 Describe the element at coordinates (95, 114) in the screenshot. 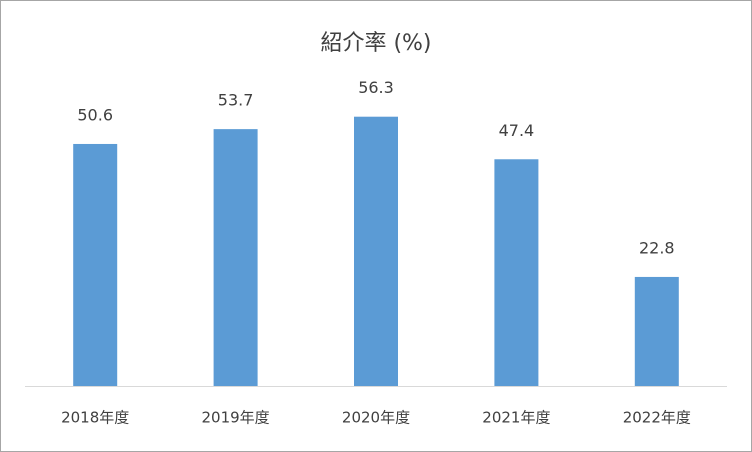

I see `data-label: 50.6` at that location.